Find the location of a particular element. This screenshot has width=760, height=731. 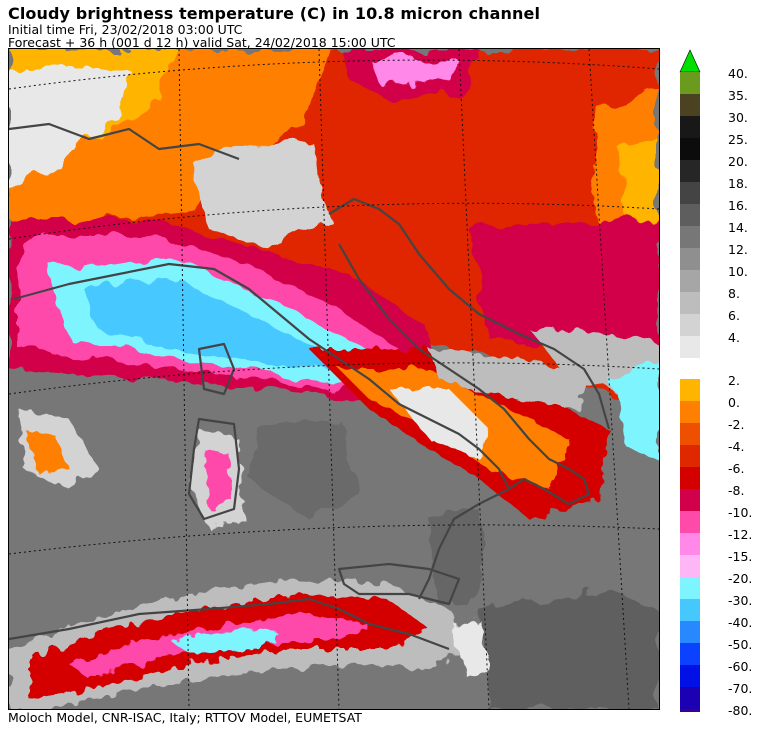

legend-label: -10. is located at coordinates (740, 512).